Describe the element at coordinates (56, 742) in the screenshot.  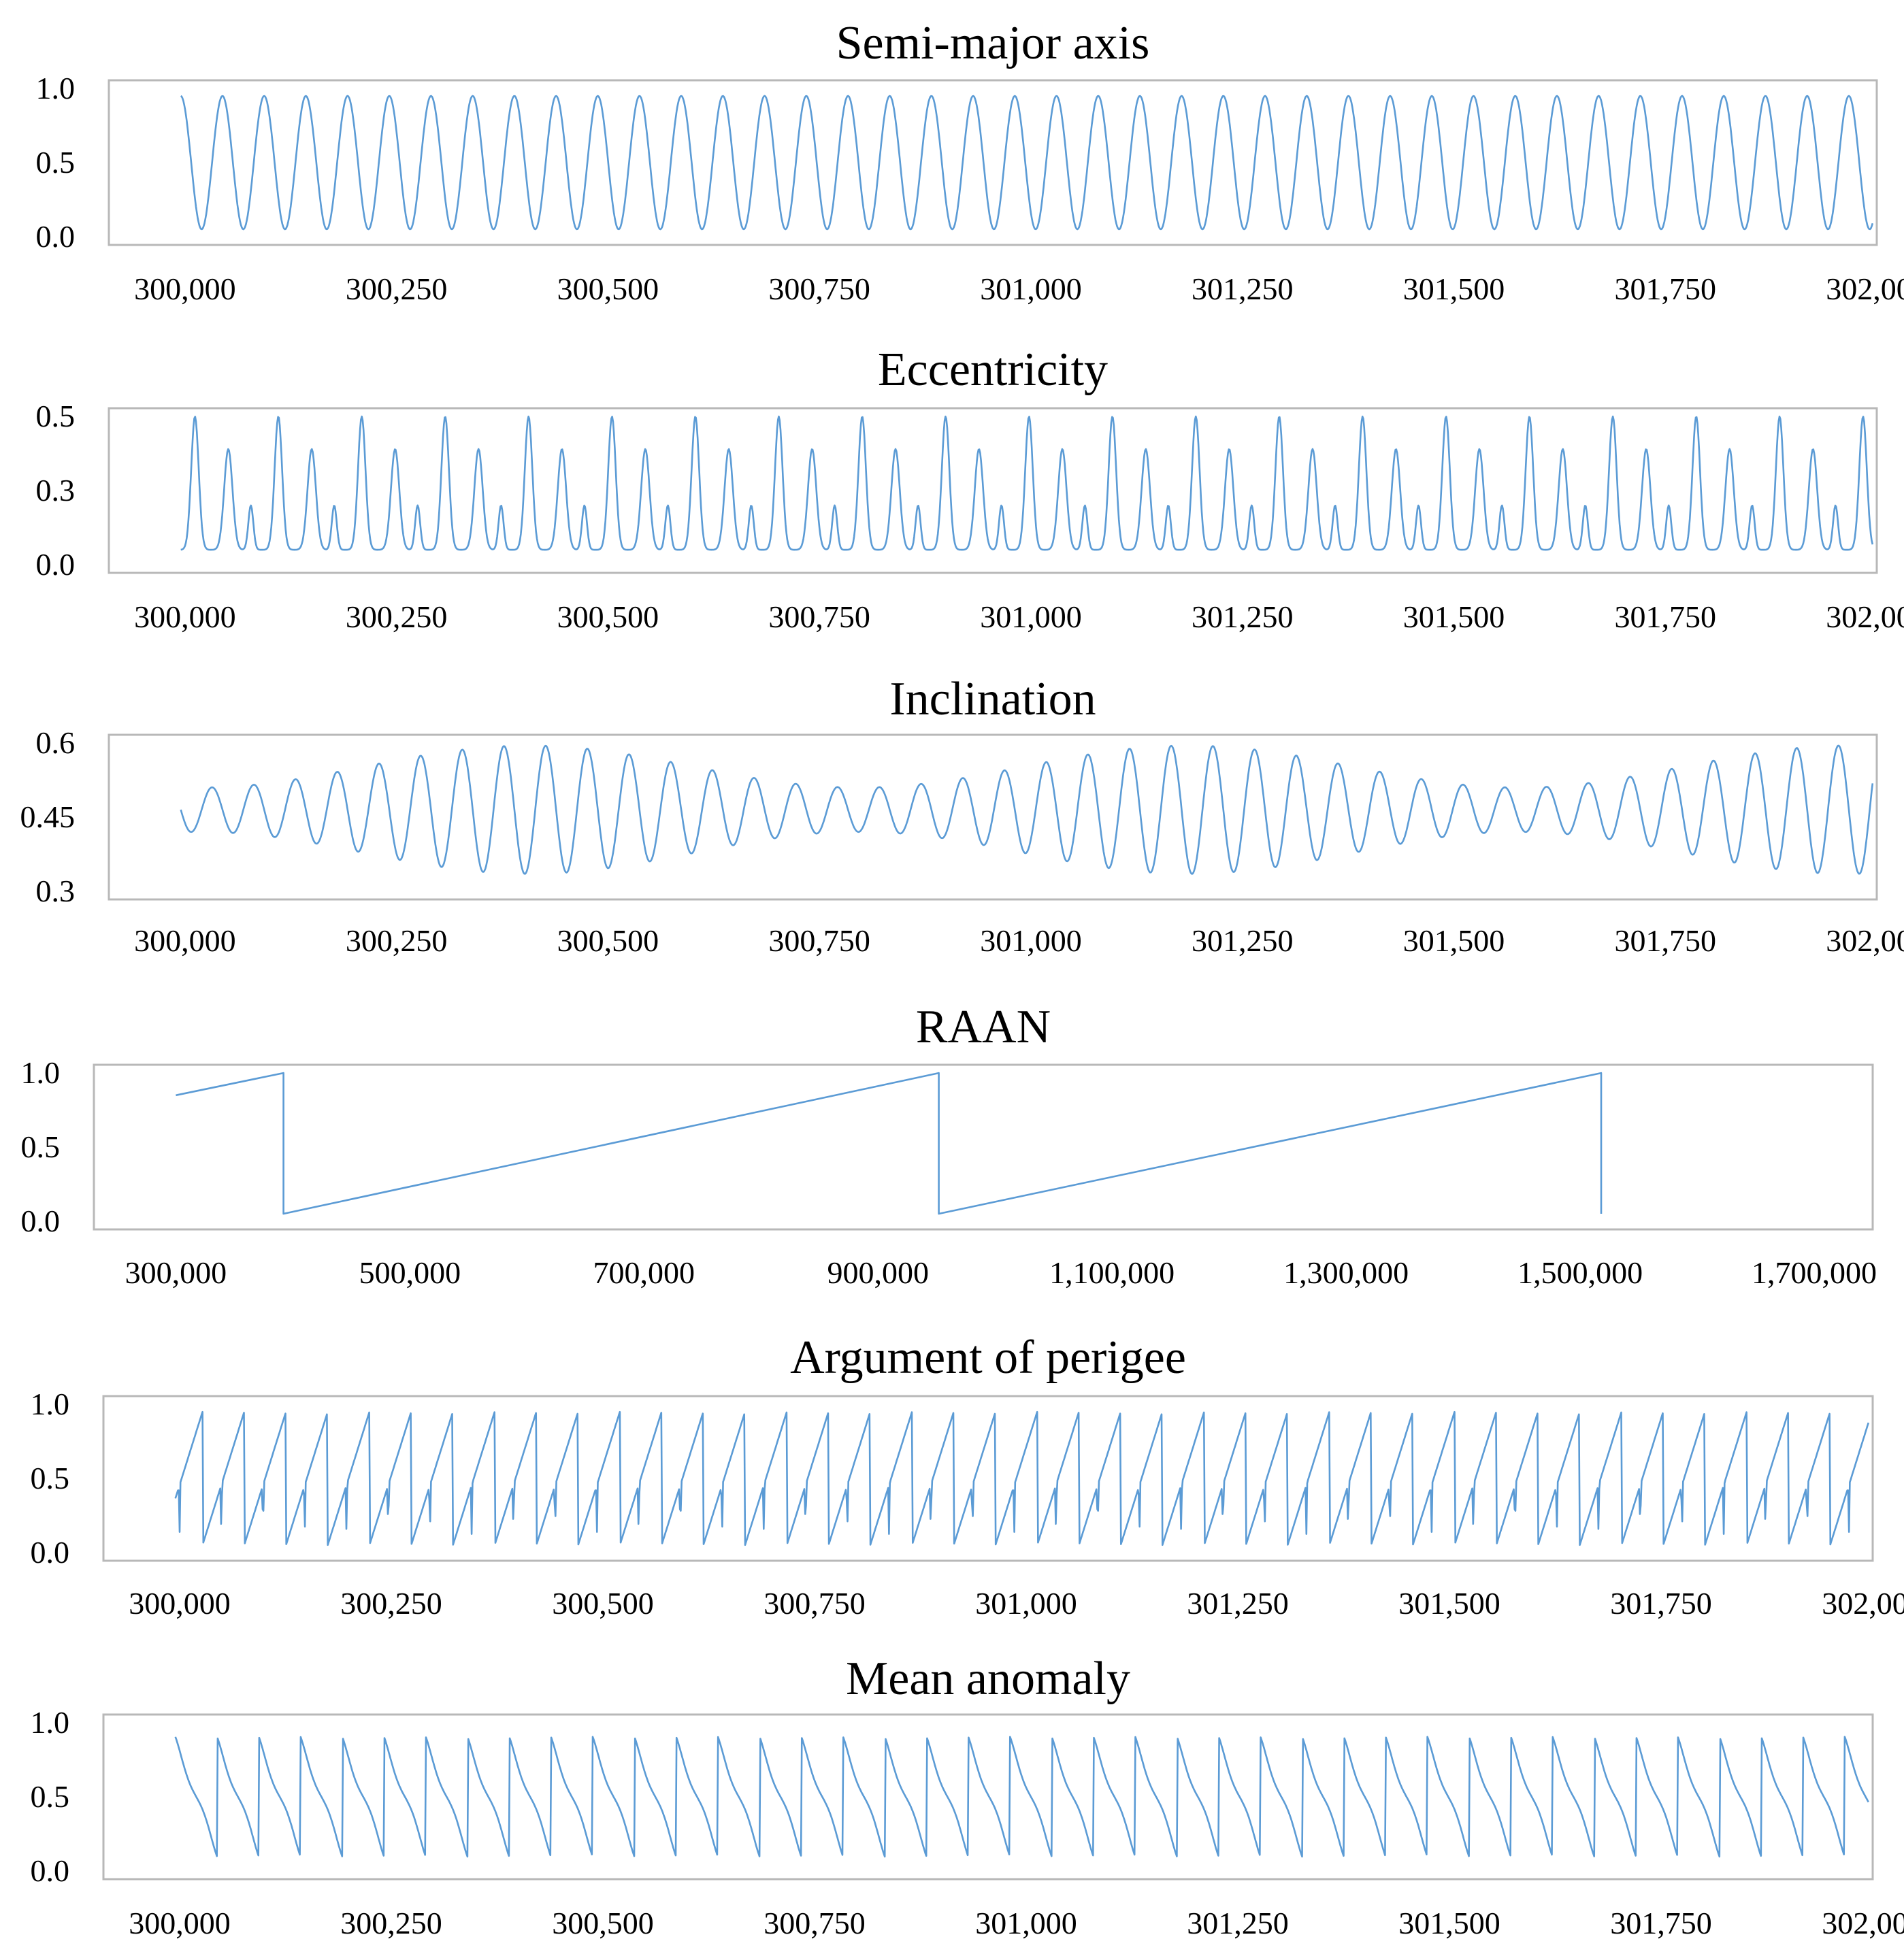
I see `y-tick-label: 0.6` at that location.